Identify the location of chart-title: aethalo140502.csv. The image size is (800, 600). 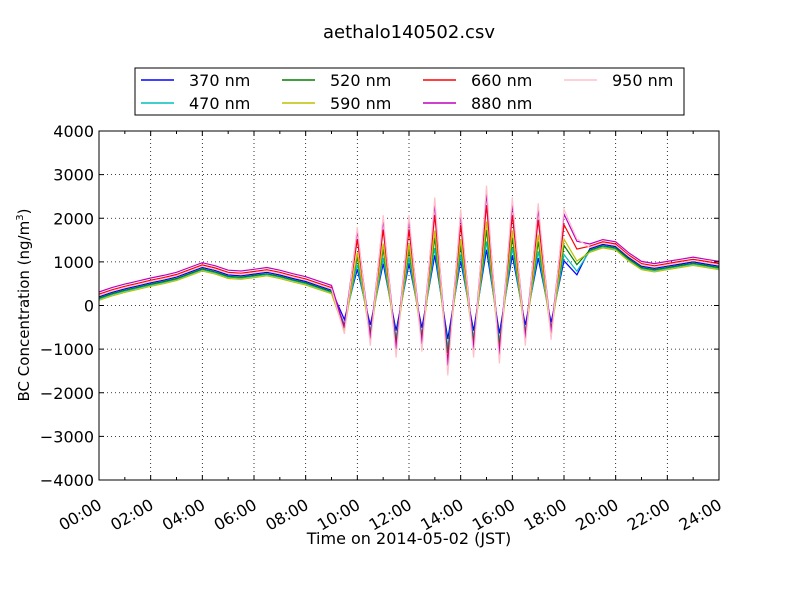
(409, 32).